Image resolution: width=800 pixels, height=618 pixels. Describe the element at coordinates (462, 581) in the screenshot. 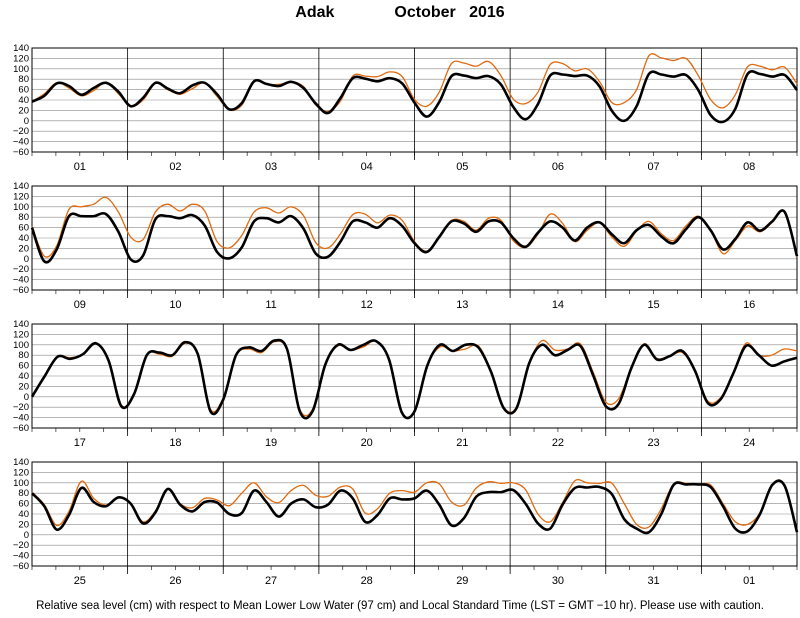

I see `day-label: 29` at that location.